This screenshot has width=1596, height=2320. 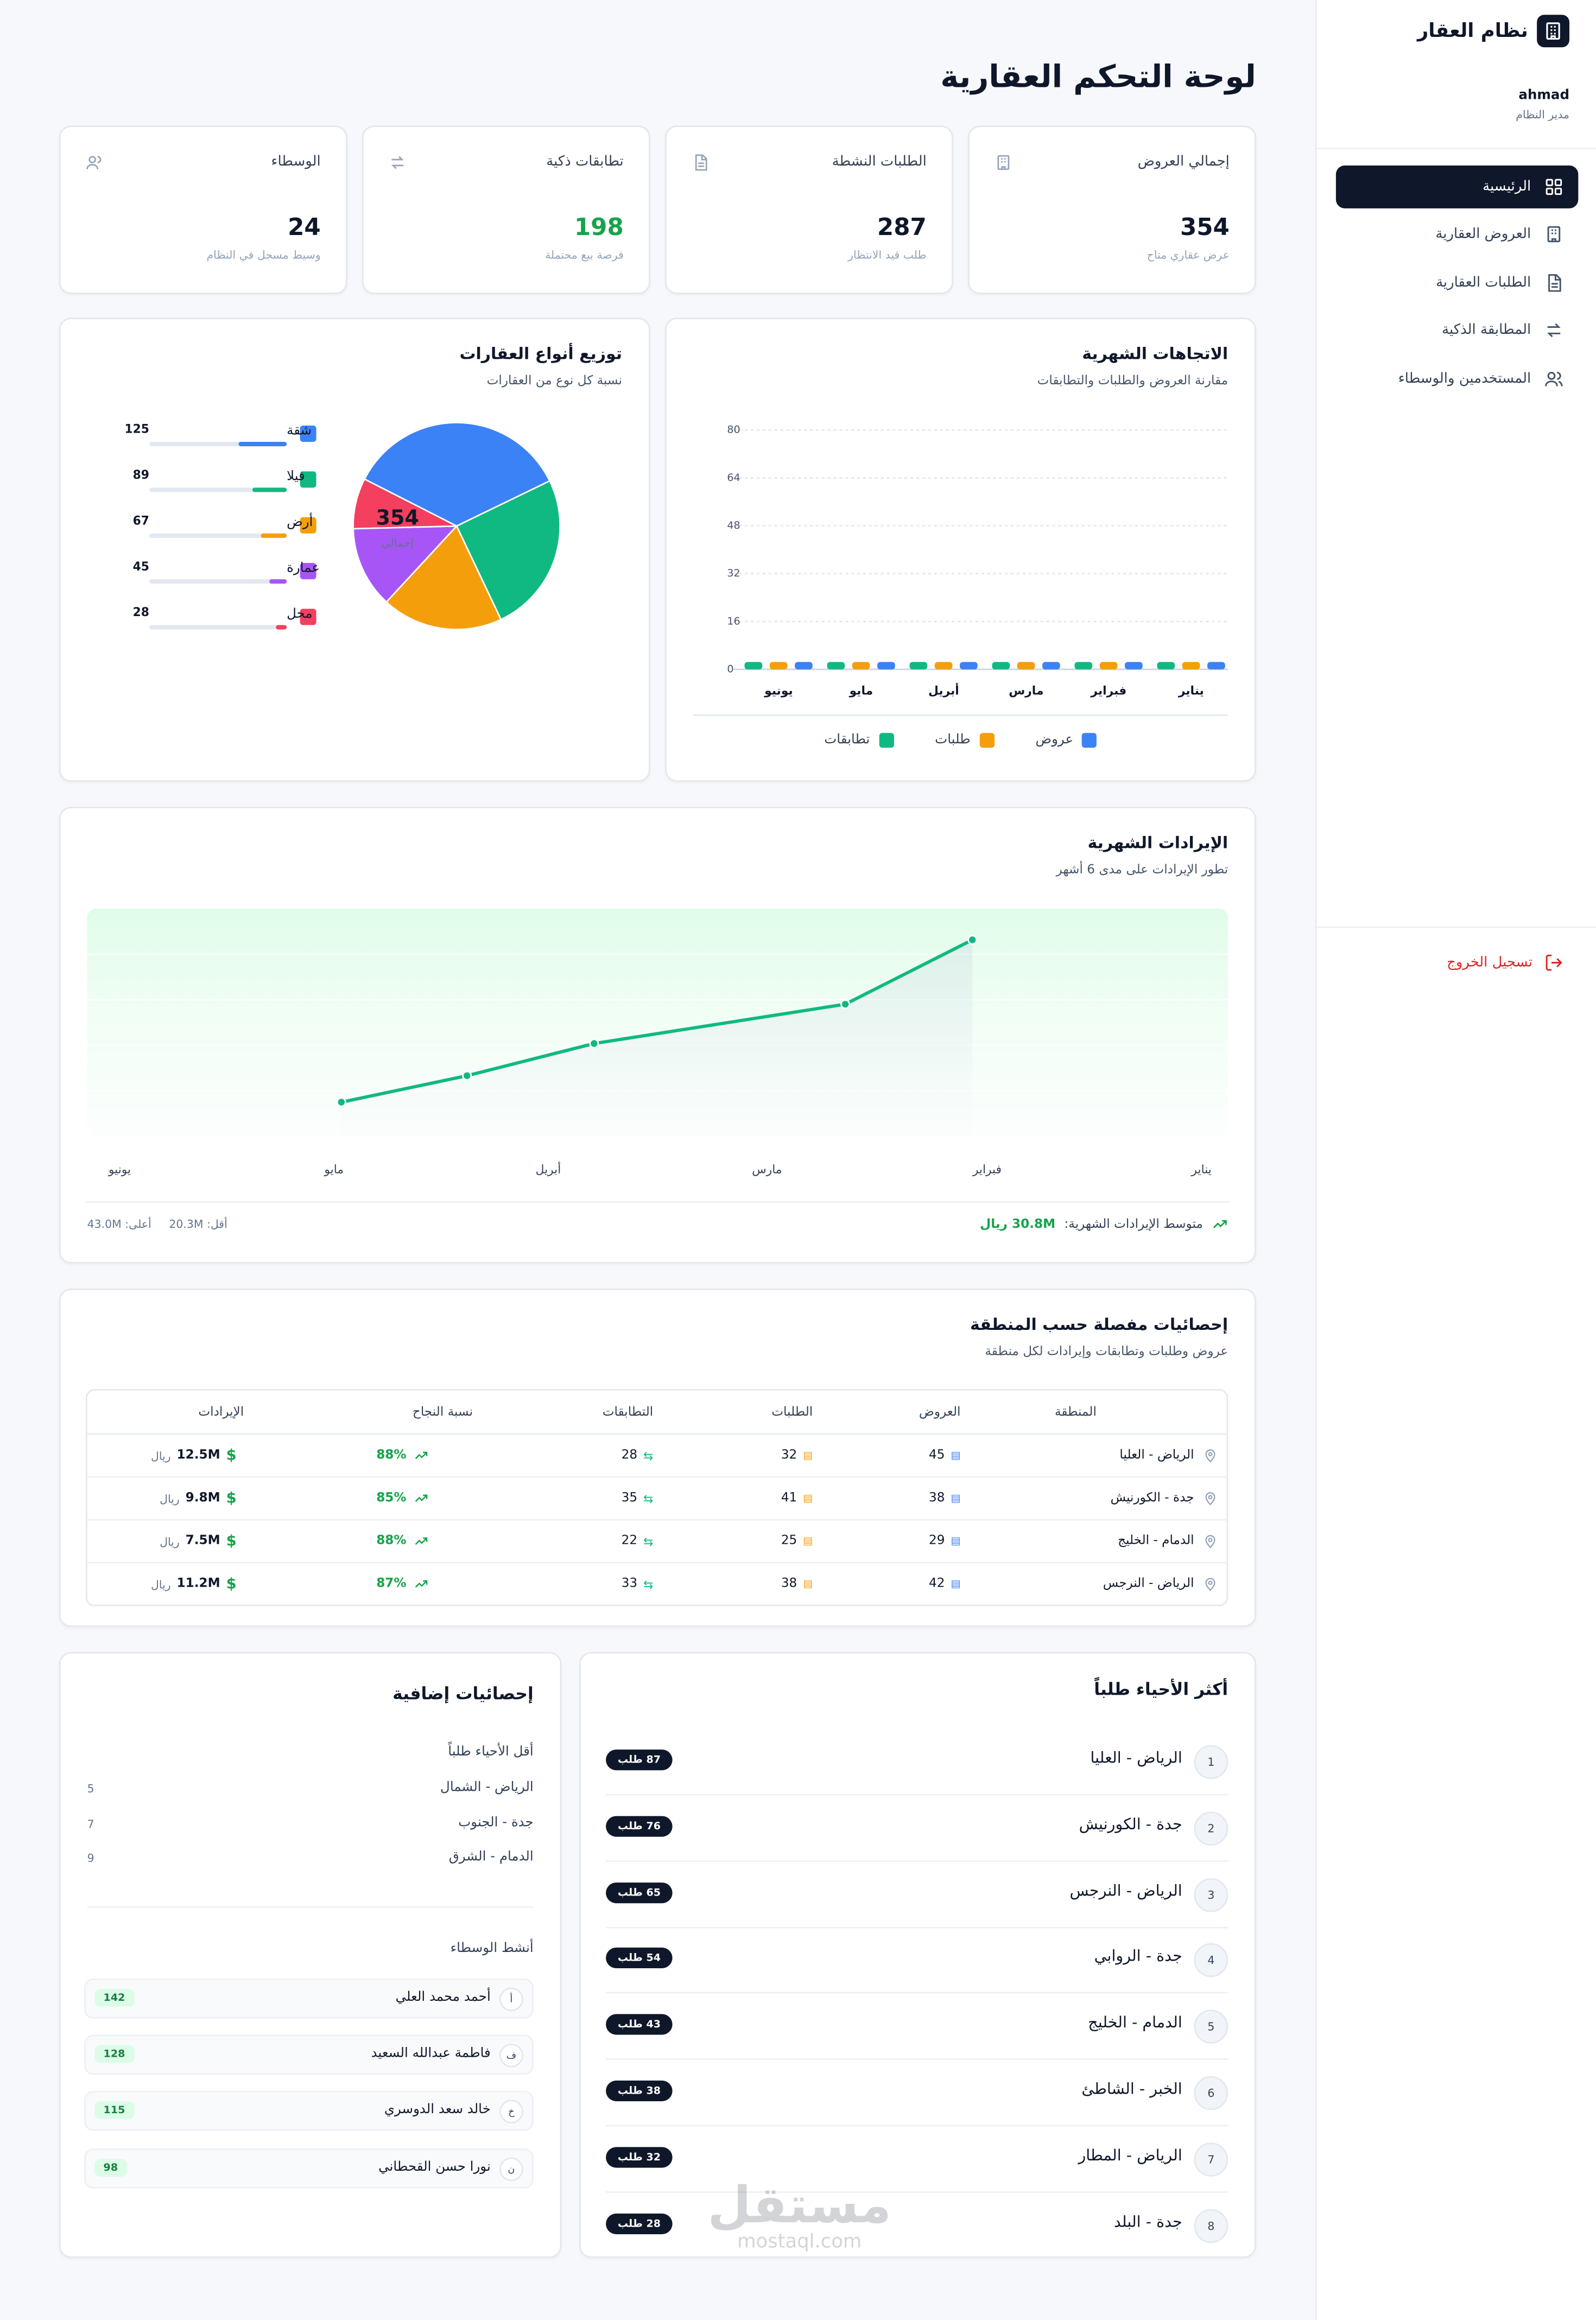 What do you see at coordinates (300, 521) in the screenshot?
I see `legend-label: أرض` at bounding box center [300, 521].